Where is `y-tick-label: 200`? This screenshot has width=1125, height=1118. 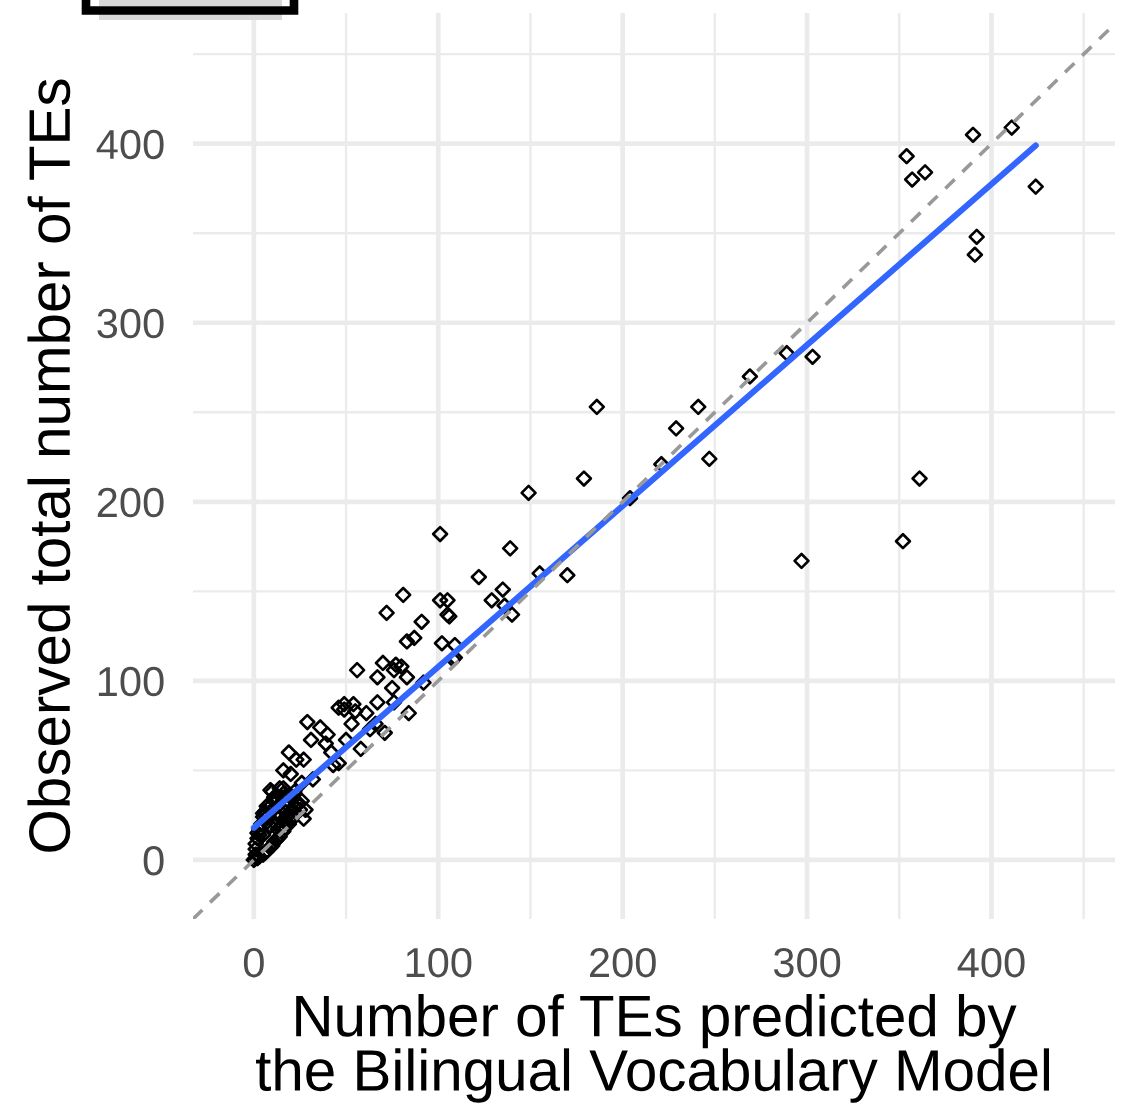 y-tick-label: 200 is located at coordinates (130, 502).